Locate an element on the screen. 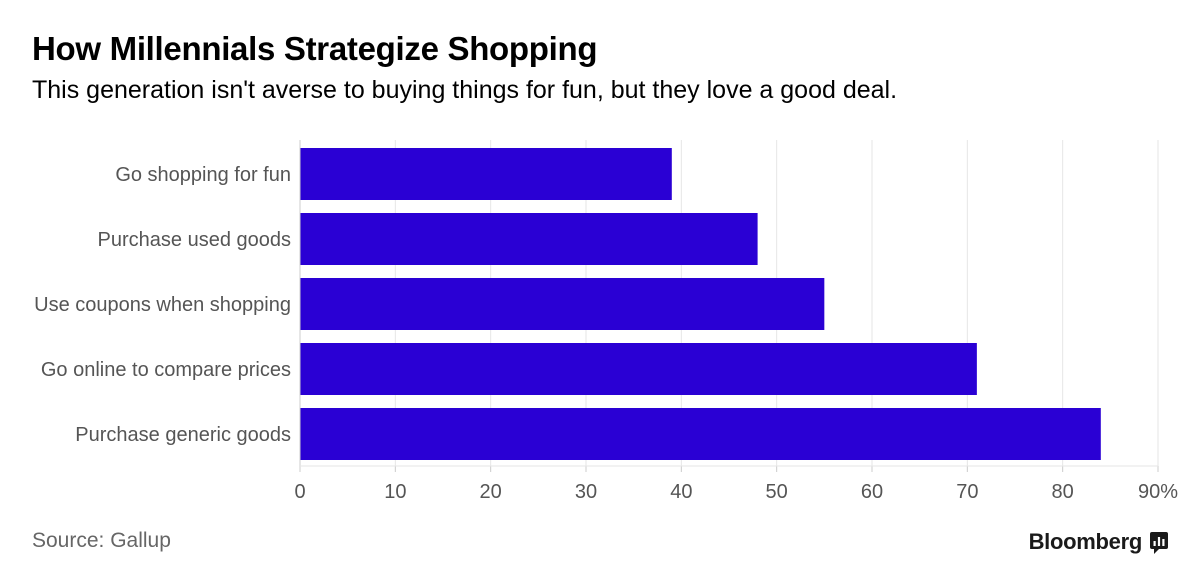 The image size is (1200, 586). x-tick-label: 40 is located at coordinates (681, 492).